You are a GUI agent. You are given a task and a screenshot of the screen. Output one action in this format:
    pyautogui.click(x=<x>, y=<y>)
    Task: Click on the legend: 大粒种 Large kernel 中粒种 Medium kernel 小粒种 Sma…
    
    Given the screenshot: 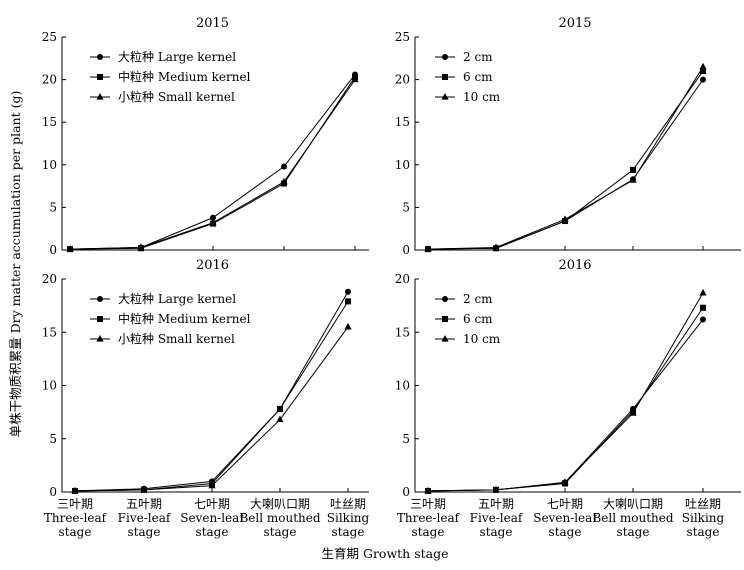 What is the action you would take?
    pyautogui.click(x=170, y=318)
    